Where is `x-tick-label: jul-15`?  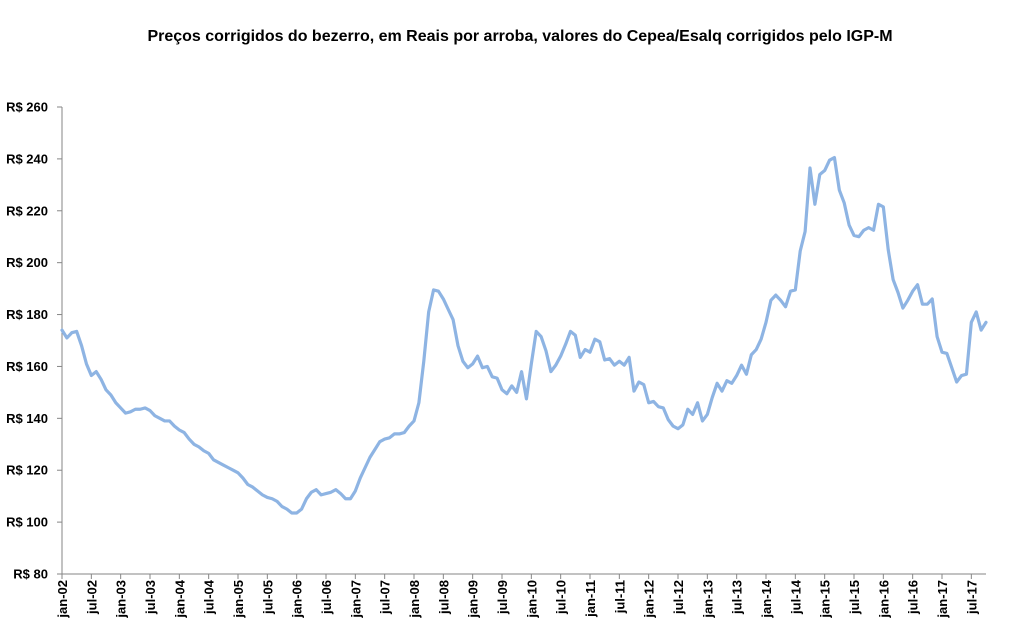
x-tick-label: jul-15 is located at coordinates (854, 597).